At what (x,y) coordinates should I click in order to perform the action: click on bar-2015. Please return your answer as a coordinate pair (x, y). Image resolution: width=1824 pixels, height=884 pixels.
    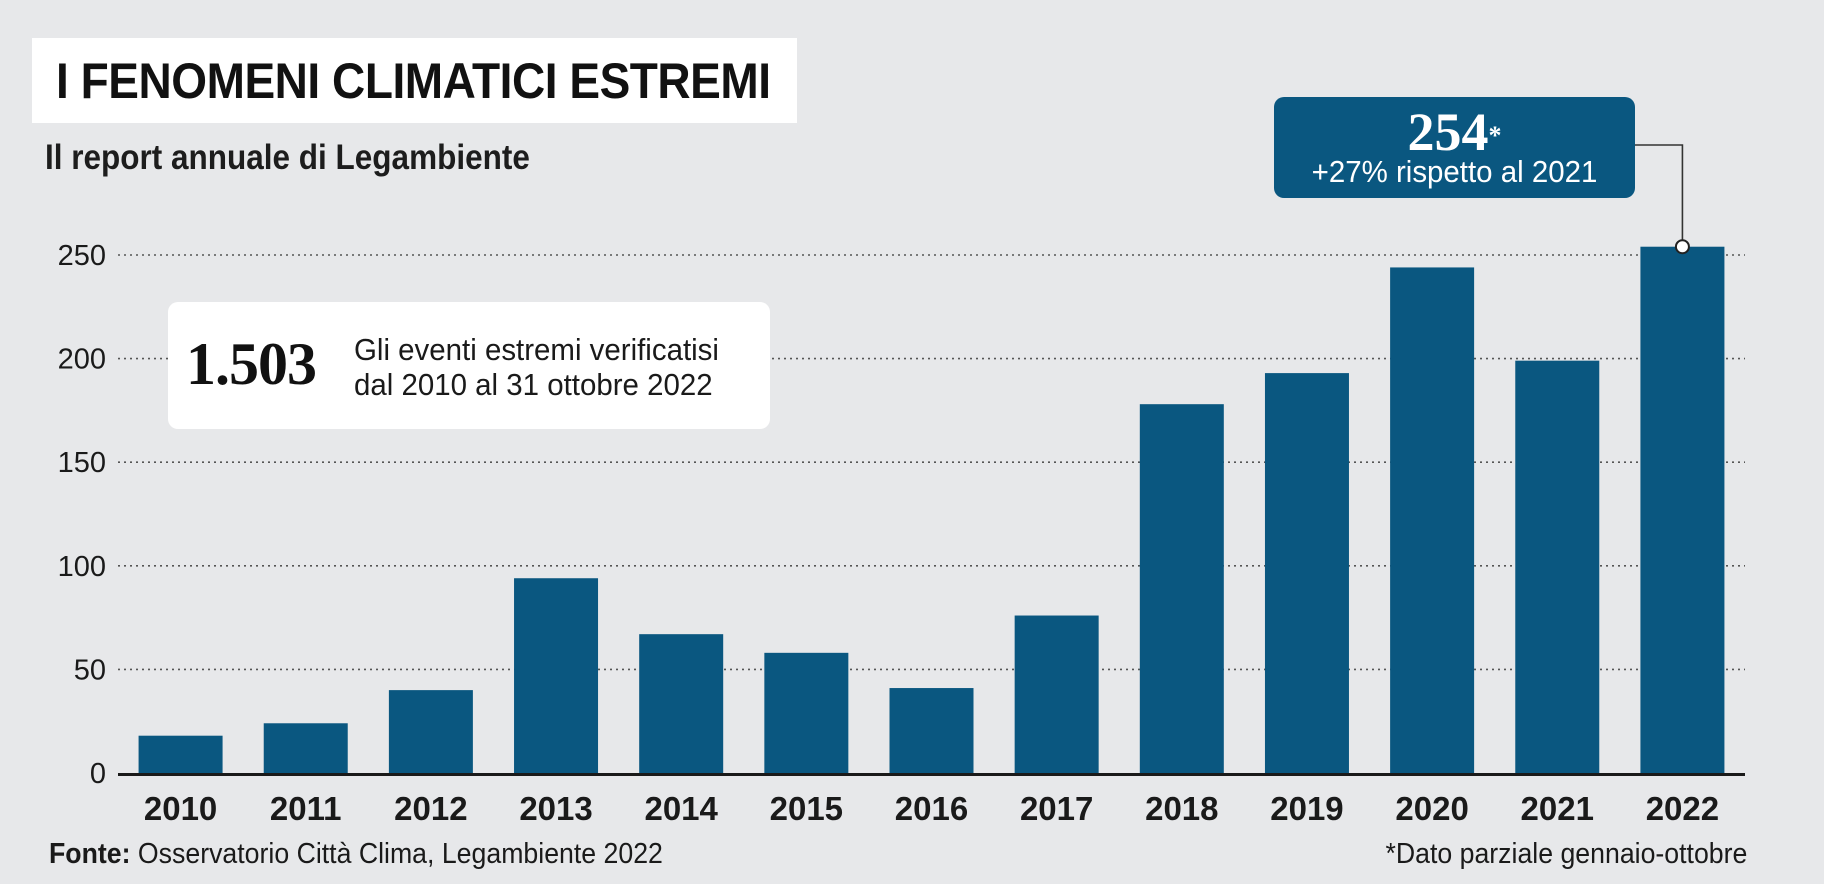
    Looking at the image, I should click on (806, 712).